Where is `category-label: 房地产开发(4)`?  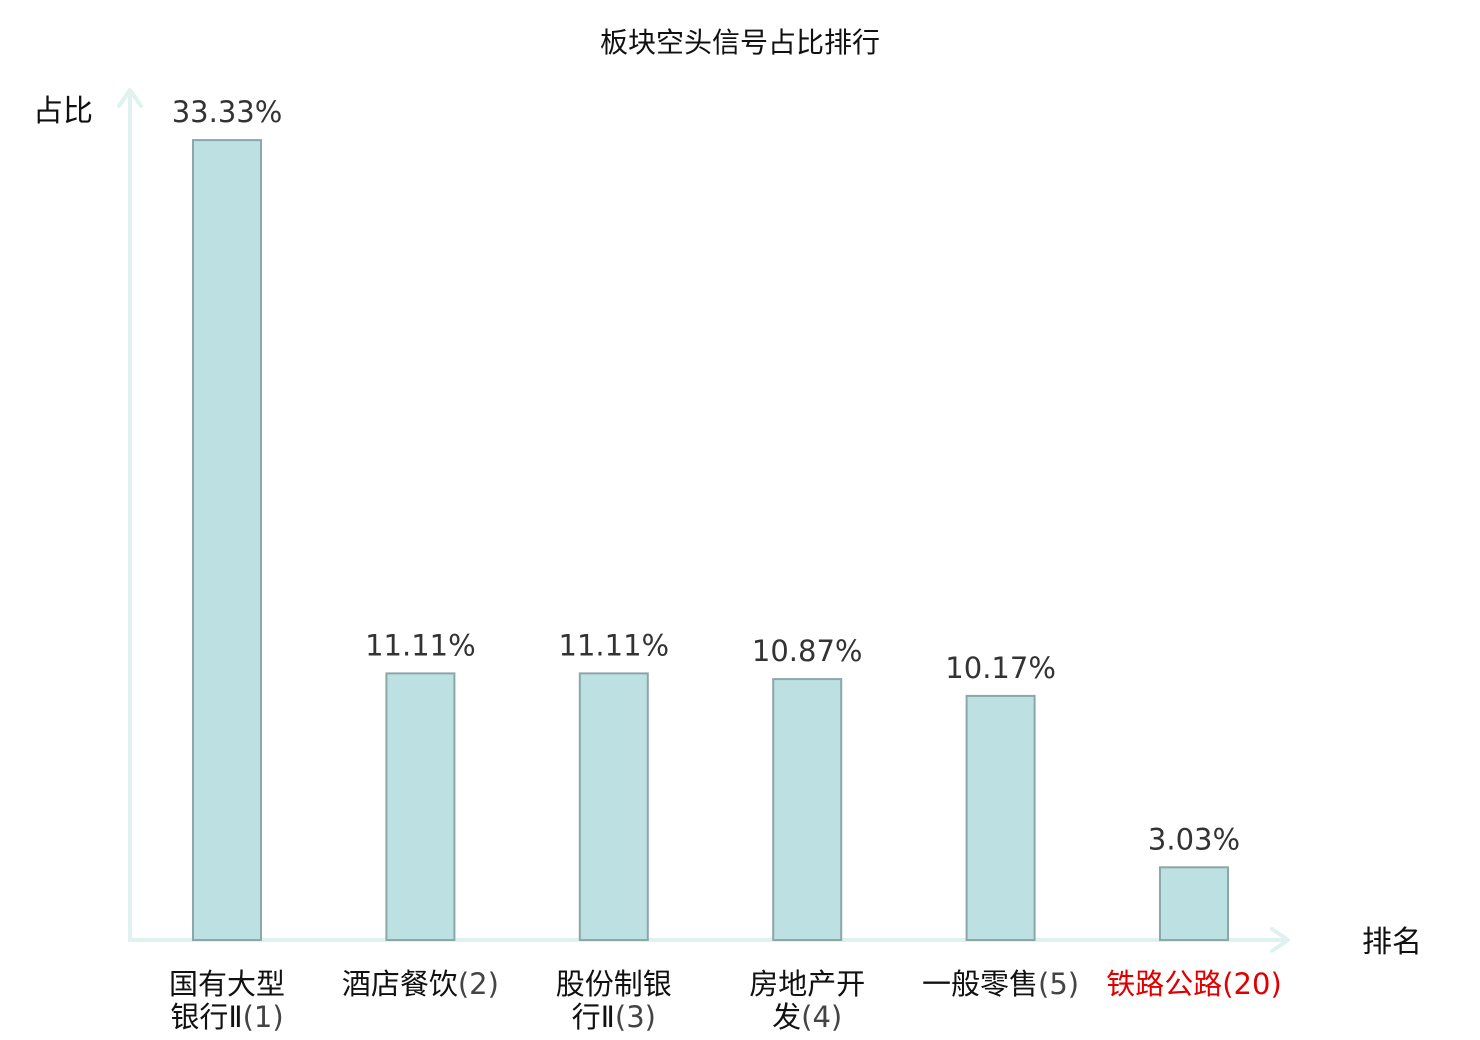 category-label: 房地产开发(4) is located at coordinates (807, 1000).